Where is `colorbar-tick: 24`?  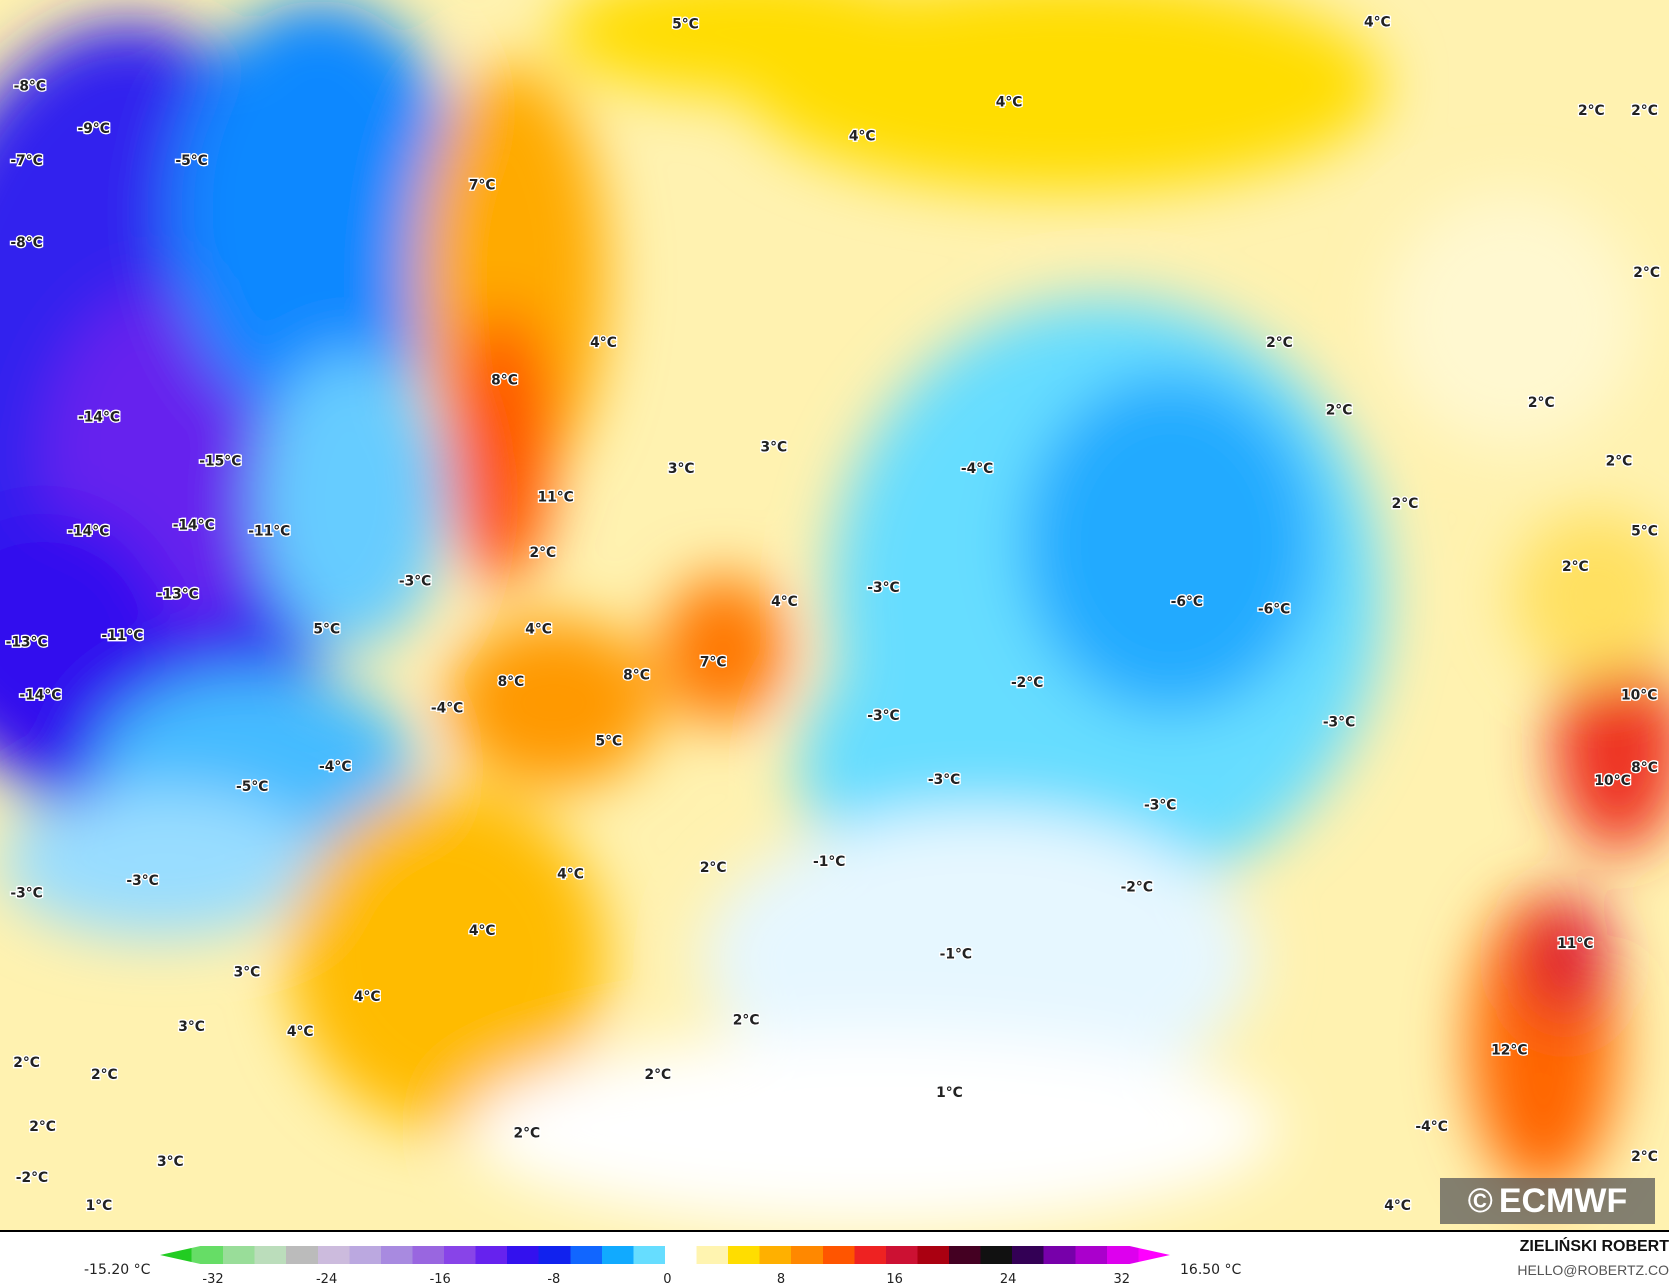 colorbar-tick: 24 is located at coordinates (1008, 1279).